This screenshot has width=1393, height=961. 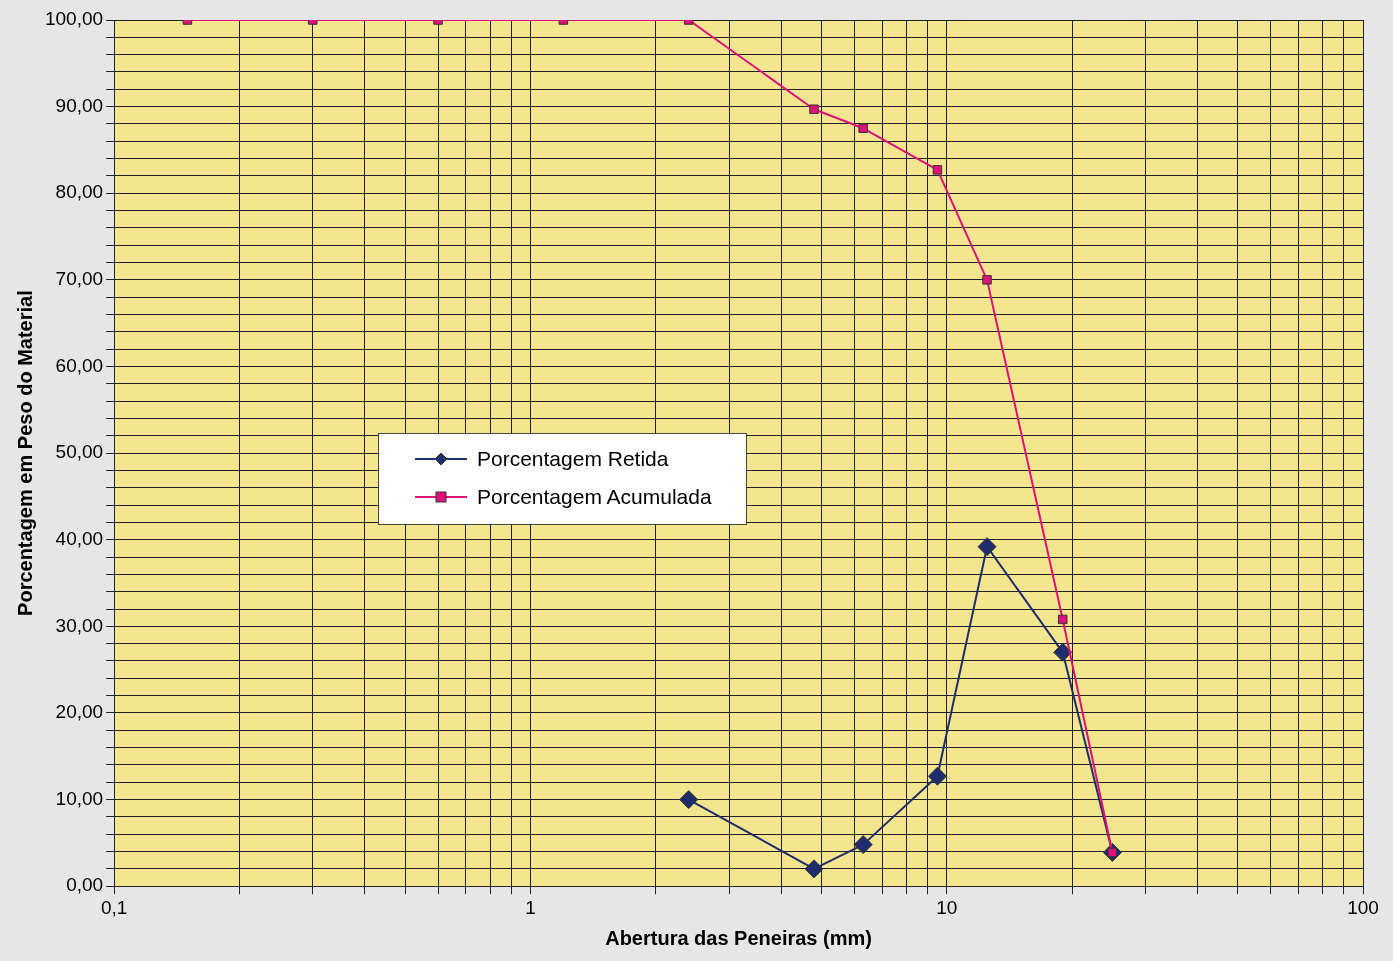 What do you see at coordinates (79, 105) in the screenshot?
I see `y-tick-label: 90,00` at bounding box center [79, 105].